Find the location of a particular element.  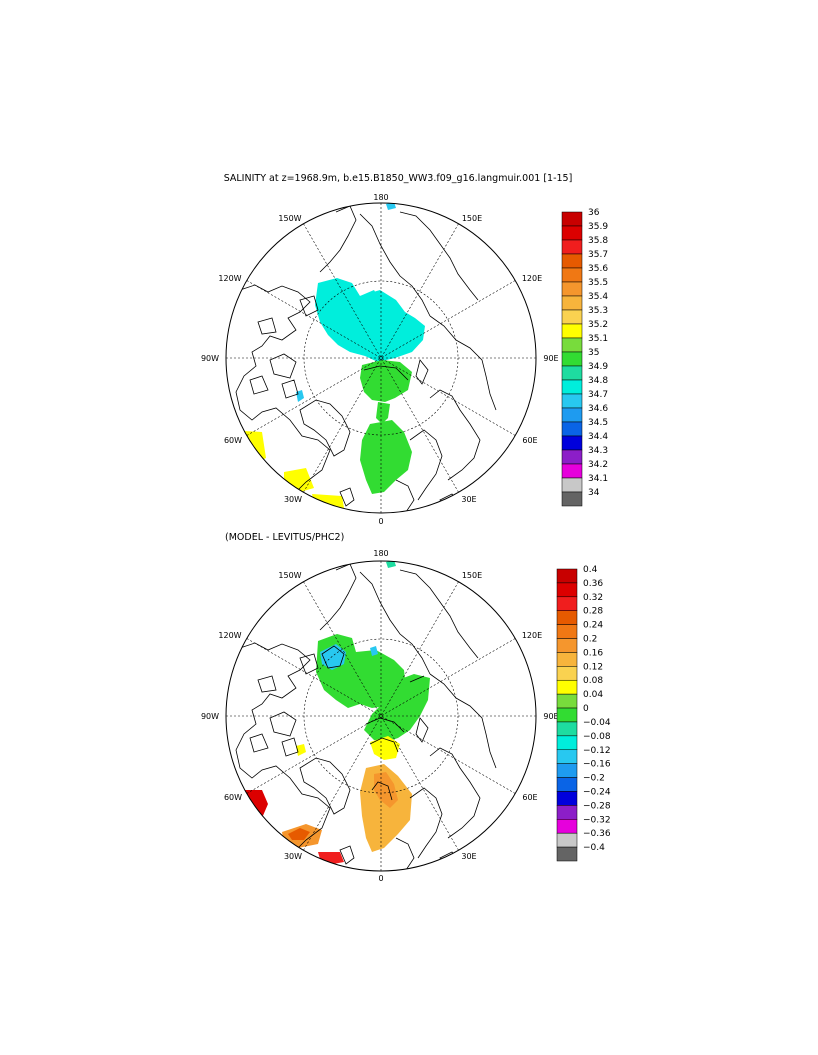

colorbar-label: −0.32 is located at coordinates (597, 820).